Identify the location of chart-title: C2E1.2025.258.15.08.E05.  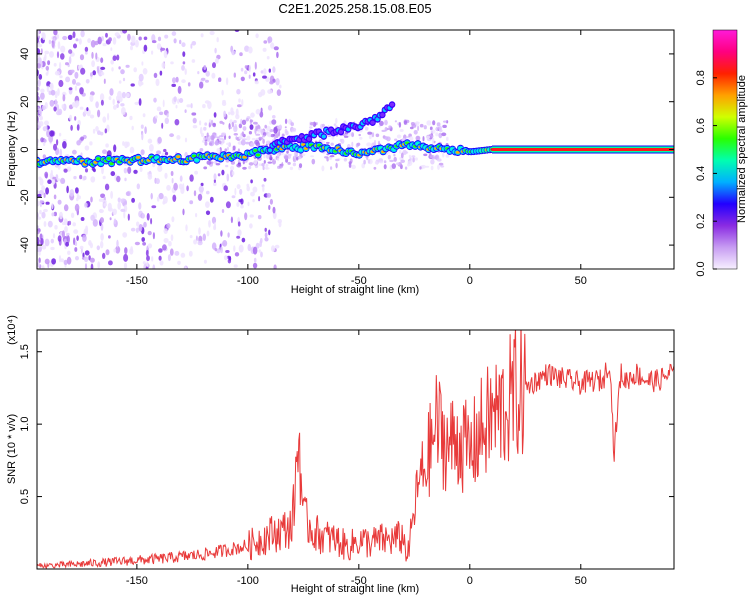
(354, 8).